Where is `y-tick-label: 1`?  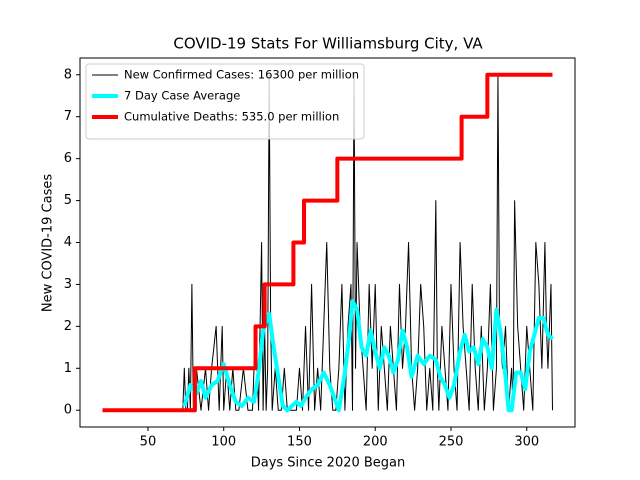
y-tick-label: 1 is located at coordinates (68, 368).